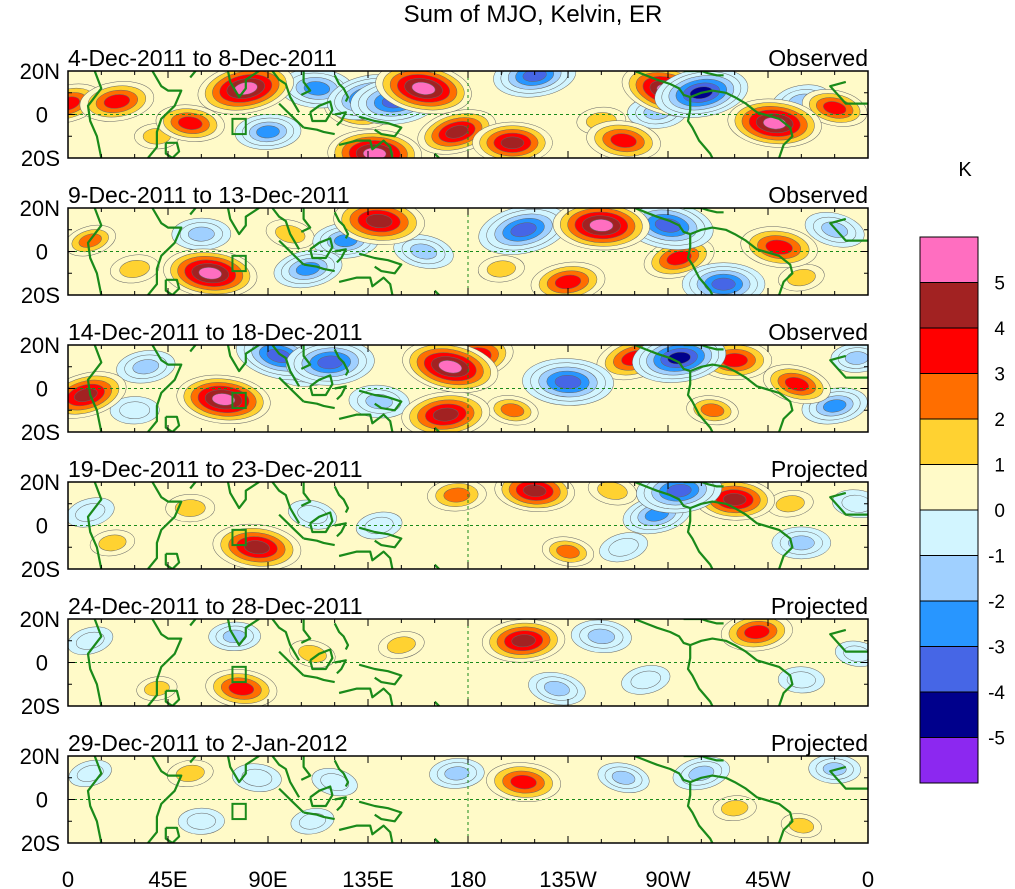  What do you see at coordinates (818, 58) in the screenshot?
I see `panel-status: Observed` at bounding box center [818, 58].